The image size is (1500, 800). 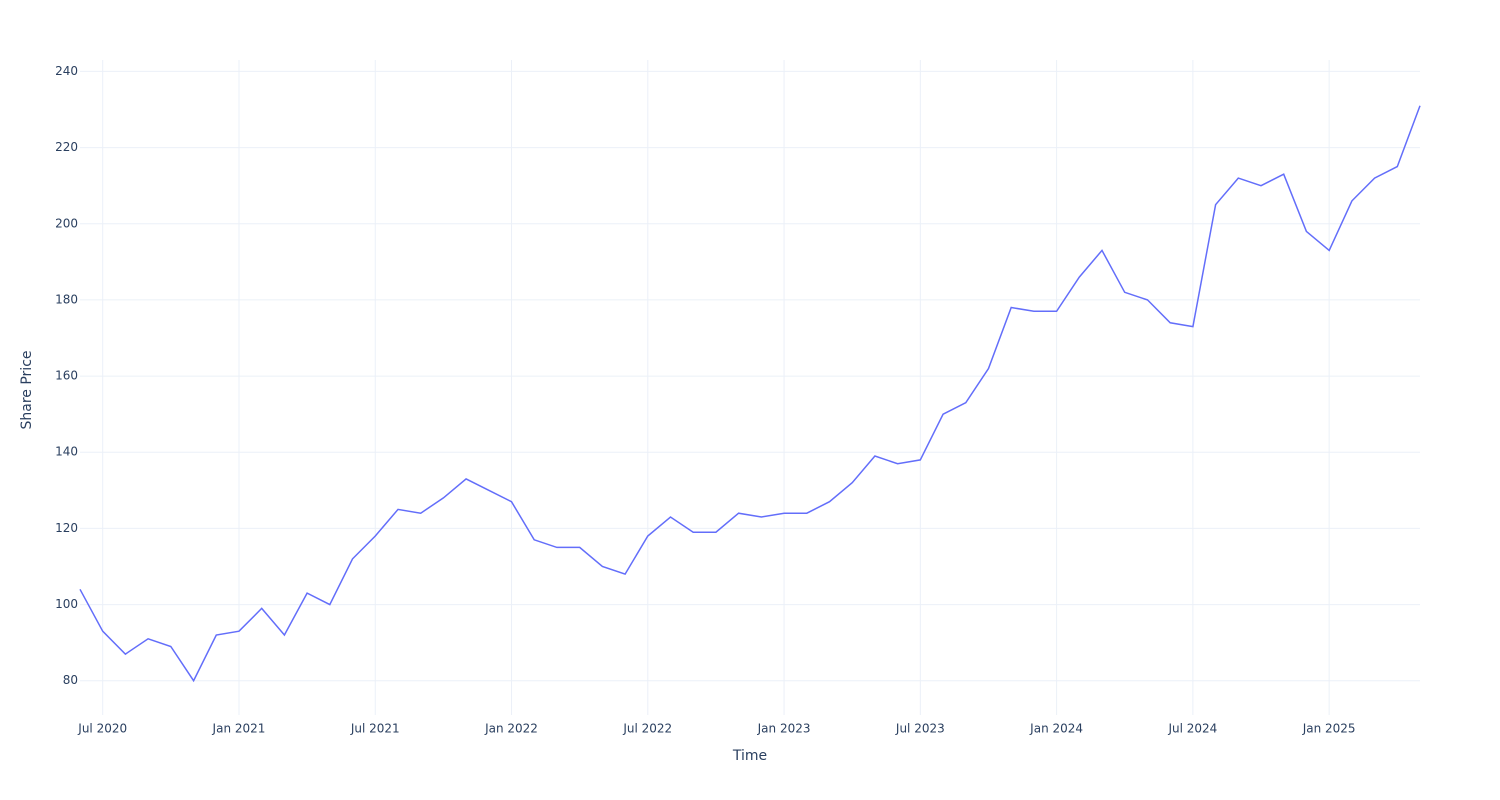 What do you see at coordinates (66, 452) in the screenshot?
I see `y-tick-label: 140` at bounding box center [66, 452].